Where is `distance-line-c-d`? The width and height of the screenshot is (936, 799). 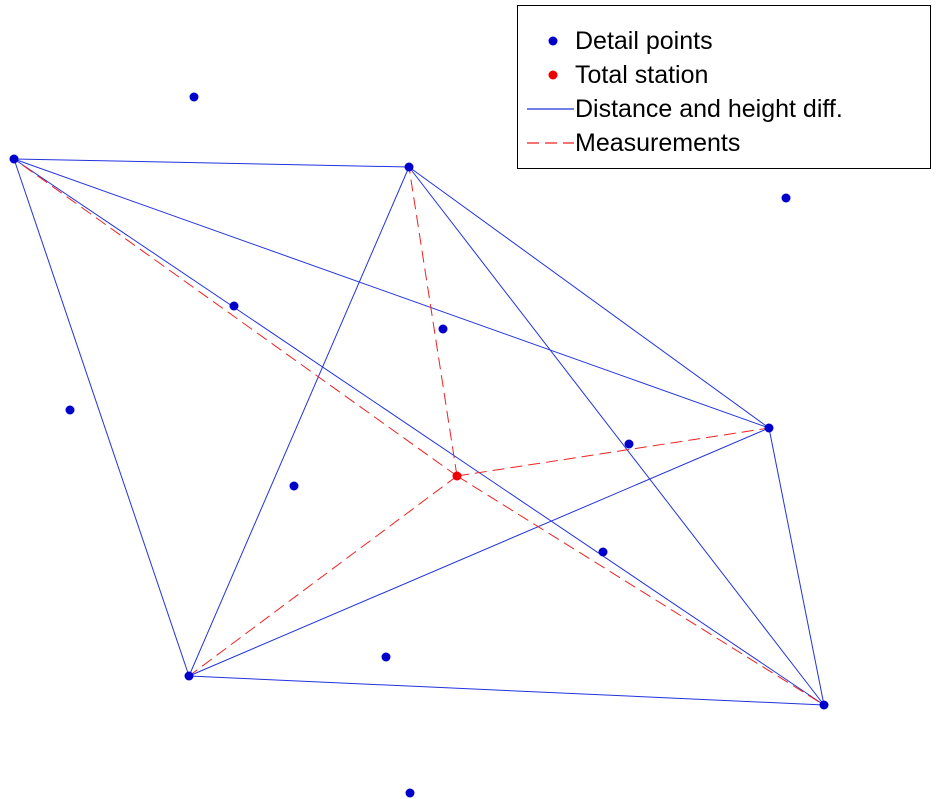
distance-line-c-d is located at coordinates (796, 566).